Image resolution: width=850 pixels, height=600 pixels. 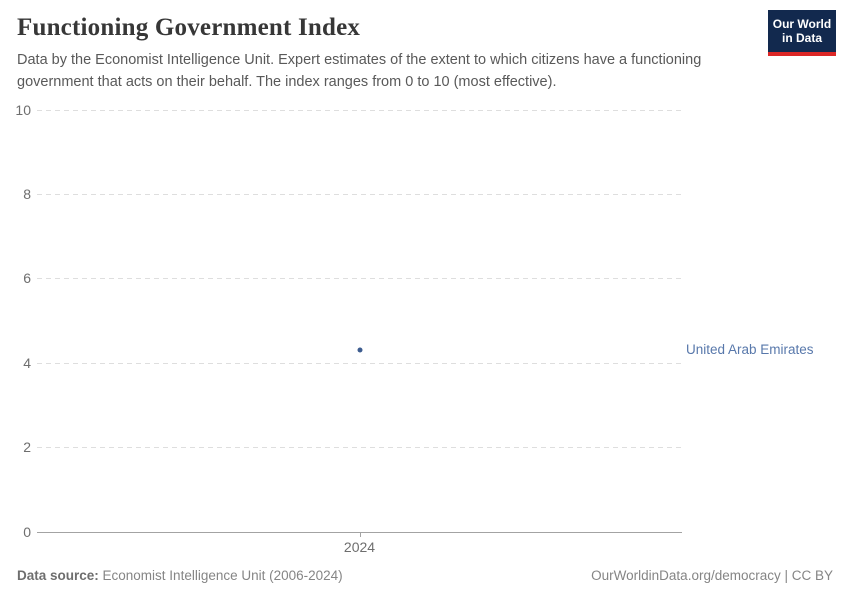 What do you see at coordinates (58, 575) in the screenshot?
I see `data-source-label: Data source:` at bounding box center [58, 575].